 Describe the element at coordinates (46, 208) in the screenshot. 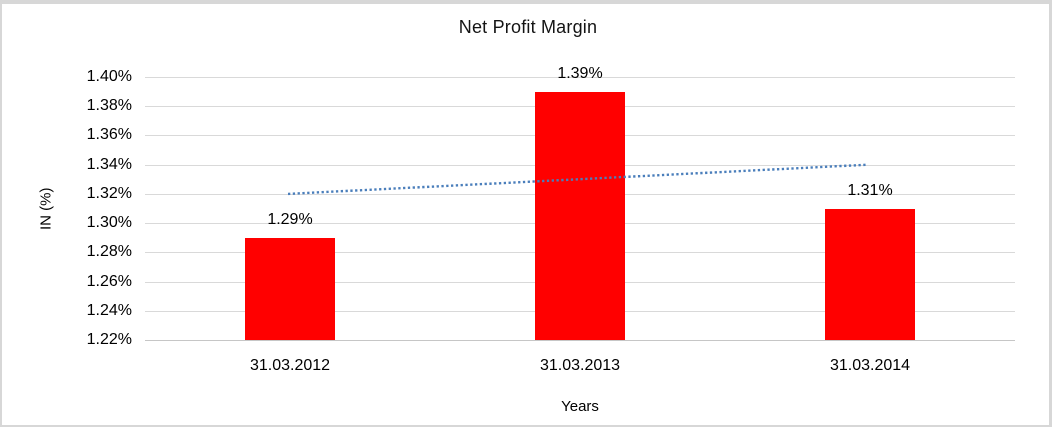

I see `y-axis-title: IN (%)` at that location.